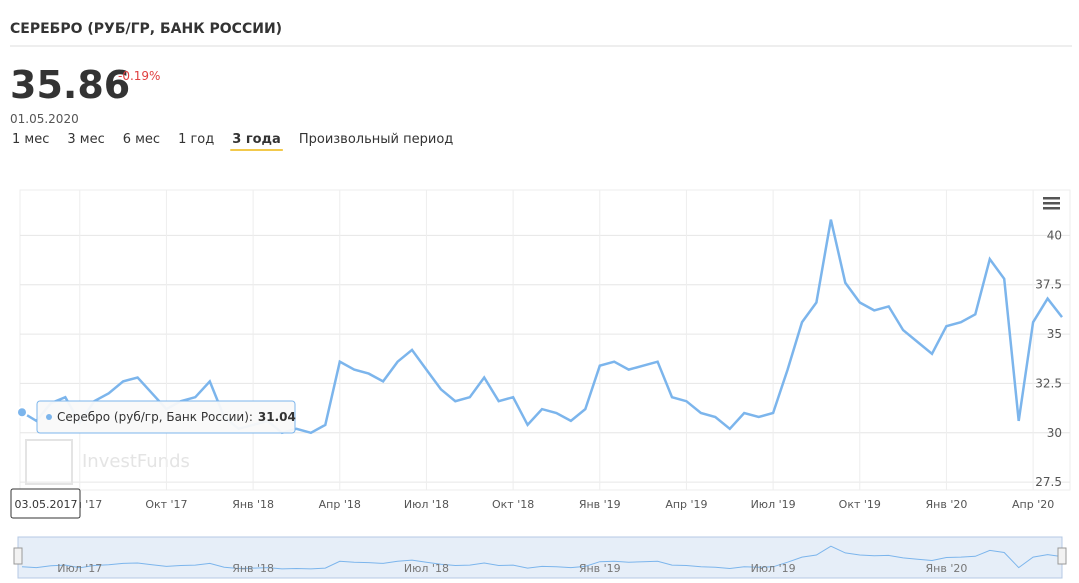  What do you see at coordinates (253, 568) in the screenshot?
I see `navigator-label: Янв '18` at bounding box center [253, 568].